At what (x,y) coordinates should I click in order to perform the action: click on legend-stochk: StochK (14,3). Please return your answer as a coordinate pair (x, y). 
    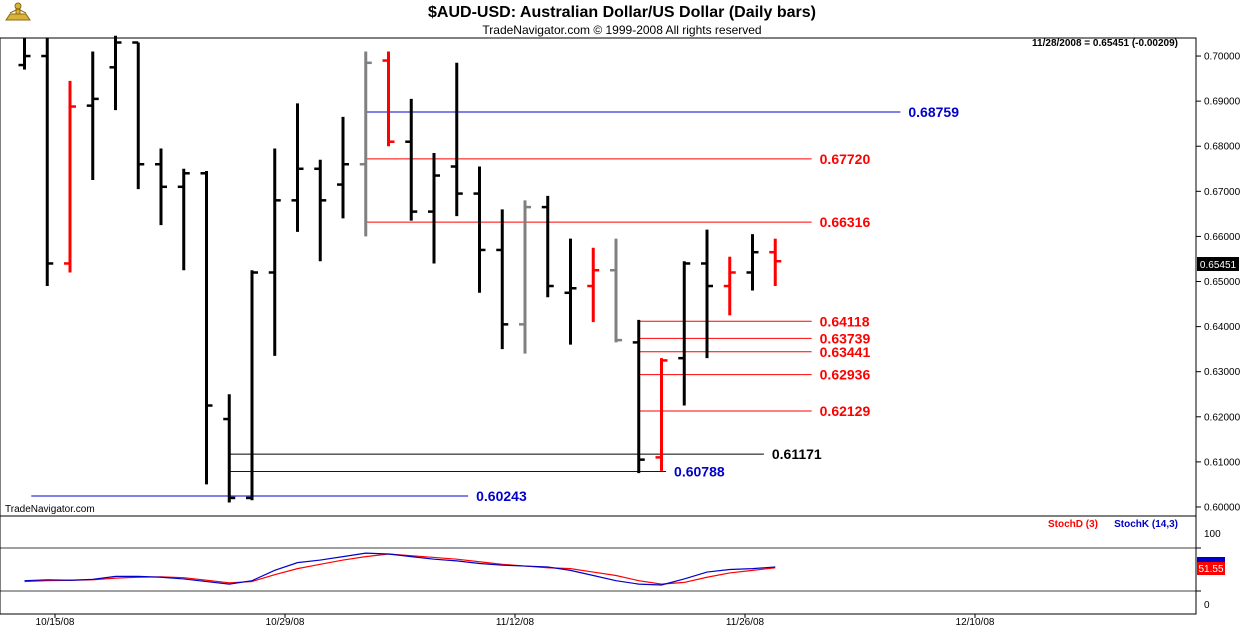
    Looking at the image, I should click on (1146, 524).